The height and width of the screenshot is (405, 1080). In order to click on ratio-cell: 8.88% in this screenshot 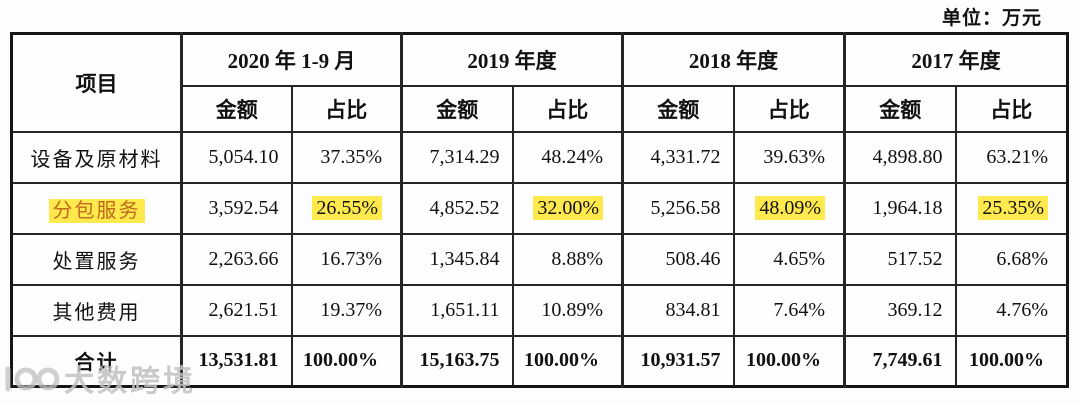, I will do `click(567, 259)`.